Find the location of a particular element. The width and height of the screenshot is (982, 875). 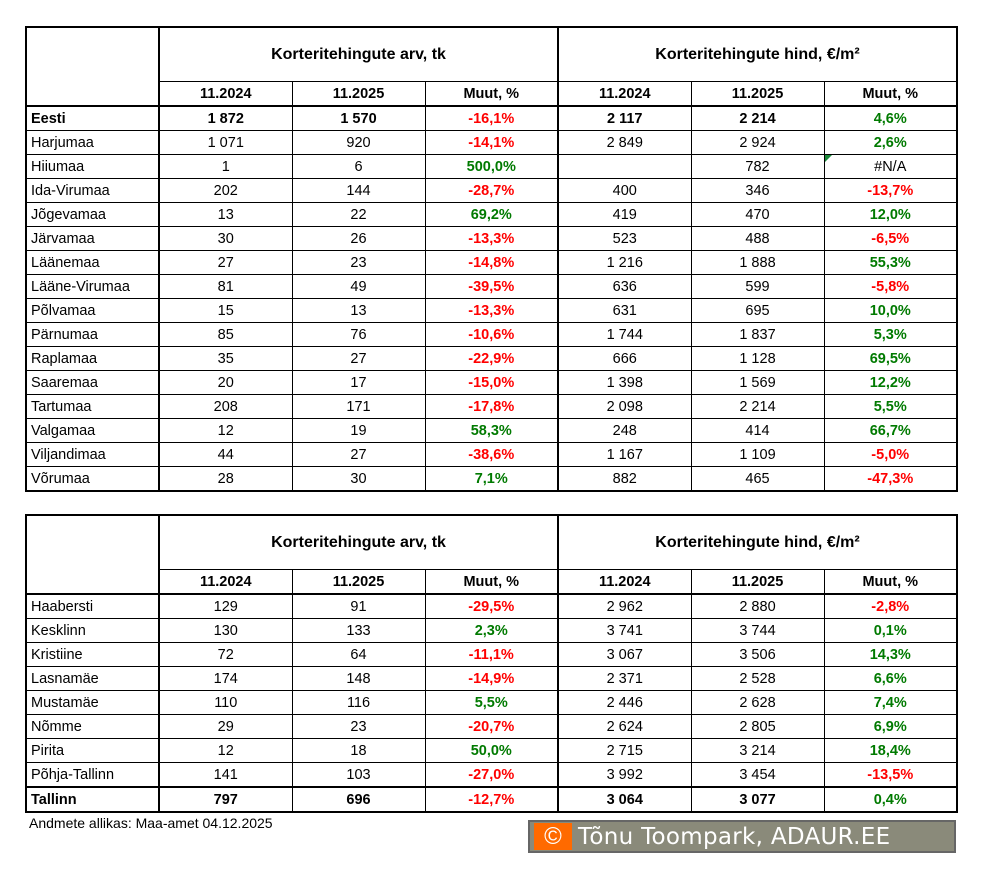

region-name: Hiiumaa is located at coordinates (92, 166).